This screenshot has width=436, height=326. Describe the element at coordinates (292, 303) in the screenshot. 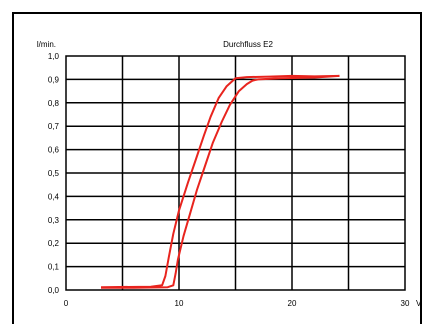

I see `x-tick-label: 20` at that location.